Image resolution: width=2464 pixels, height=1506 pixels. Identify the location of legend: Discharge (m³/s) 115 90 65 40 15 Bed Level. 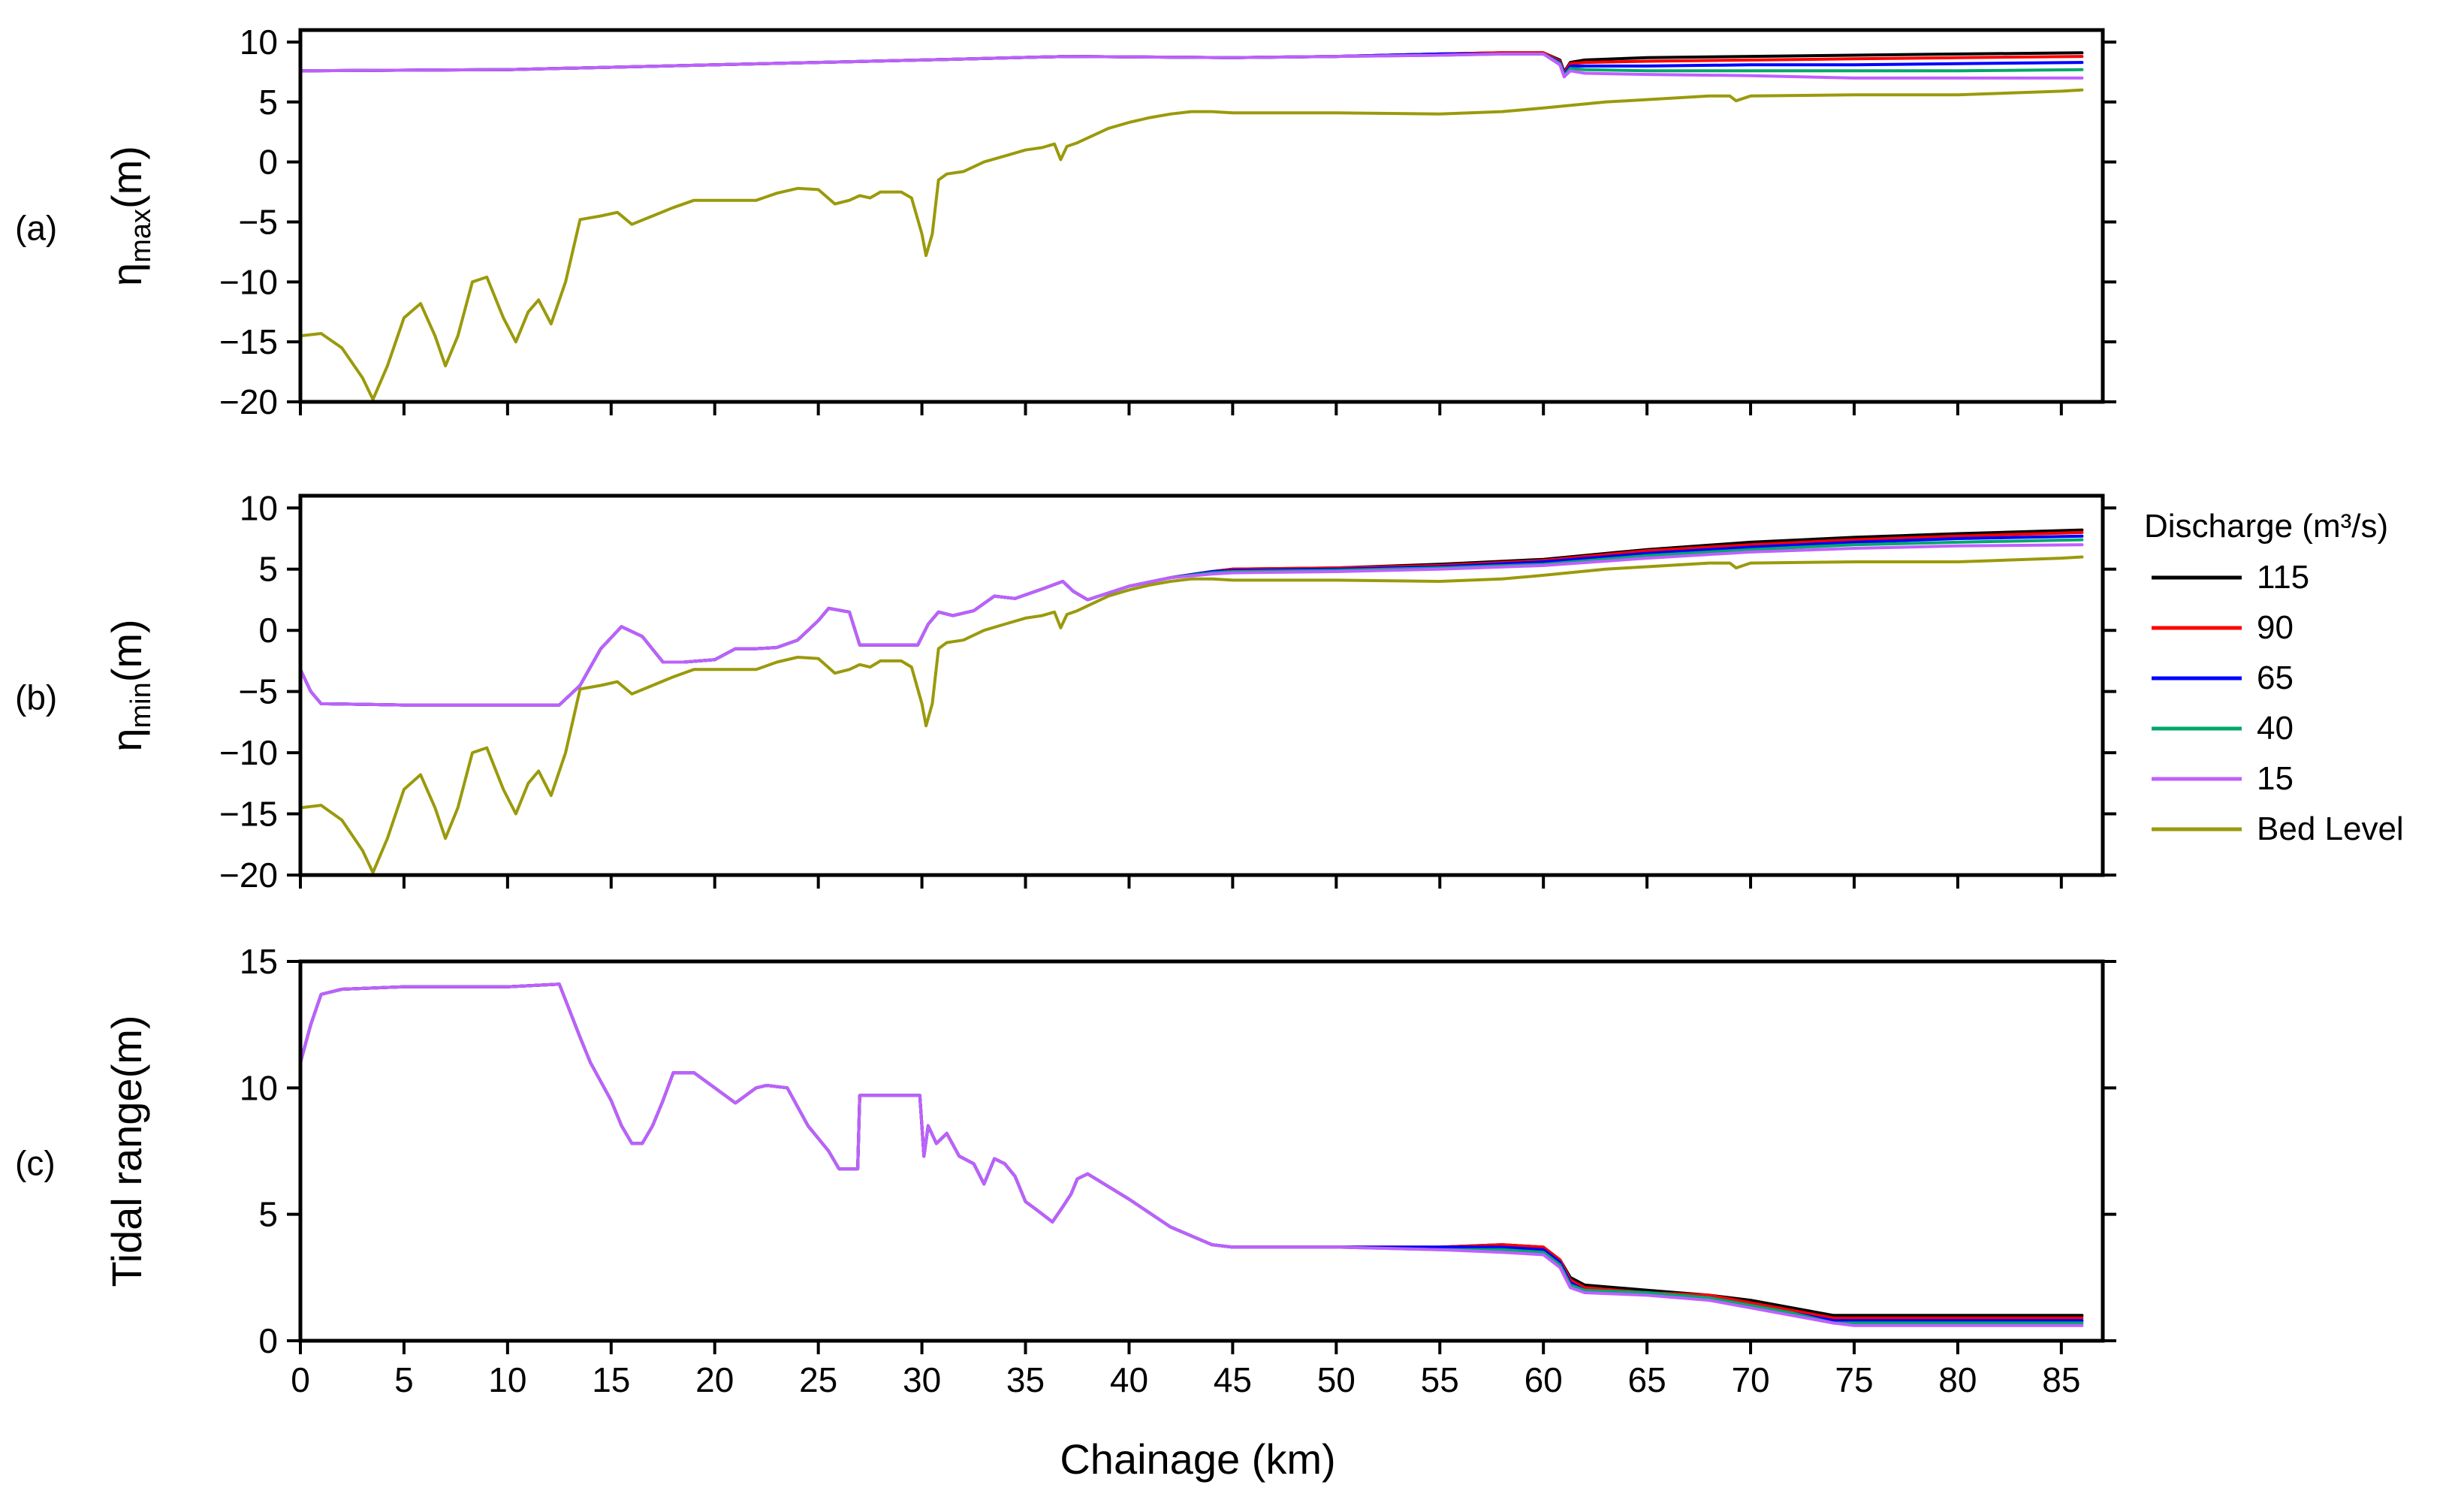
(2274, 677).